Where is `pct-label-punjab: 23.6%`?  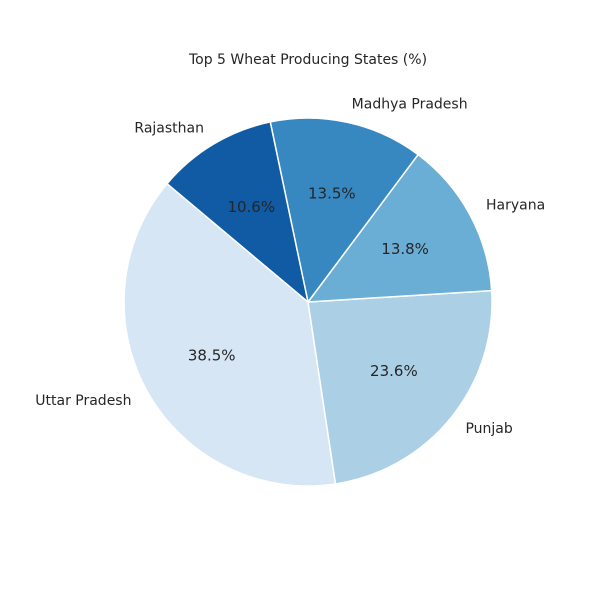 pct-label-punjab: 23.6% is located at coordinates (394, 371).